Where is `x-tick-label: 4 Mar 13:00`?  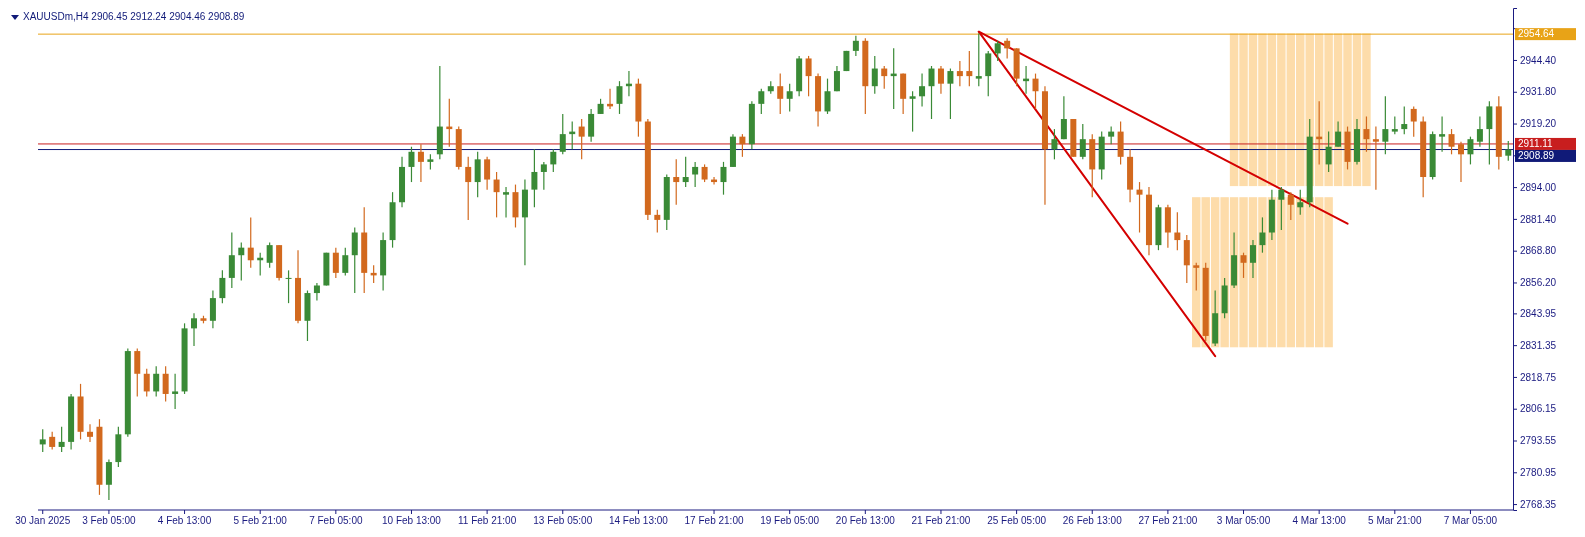
x-tick-label: 4 Mar 13:00 is located at coordinates (1319, 520).